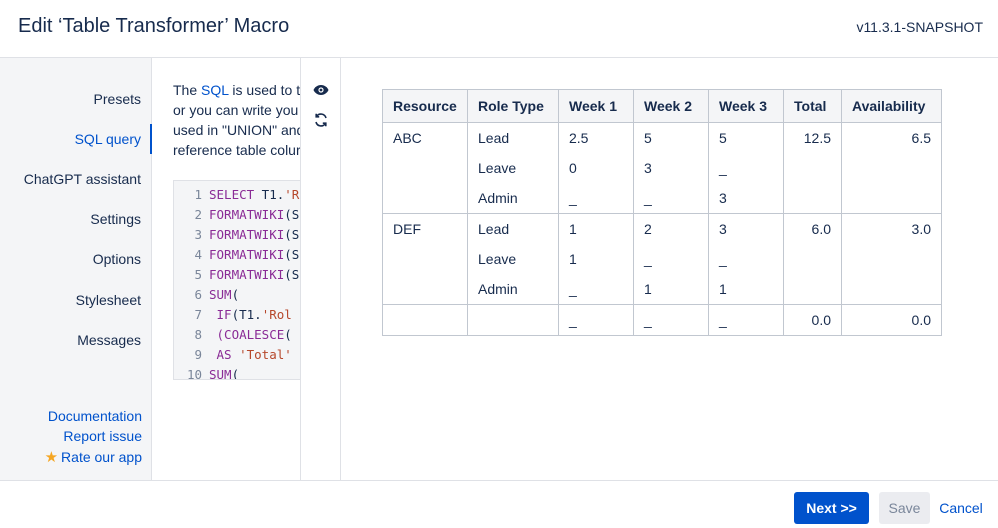 This screenshot has width=998, height=528. Describe the element at coordinates (648, 138) in the screenshot. I see `cell-value: 5` at that location.